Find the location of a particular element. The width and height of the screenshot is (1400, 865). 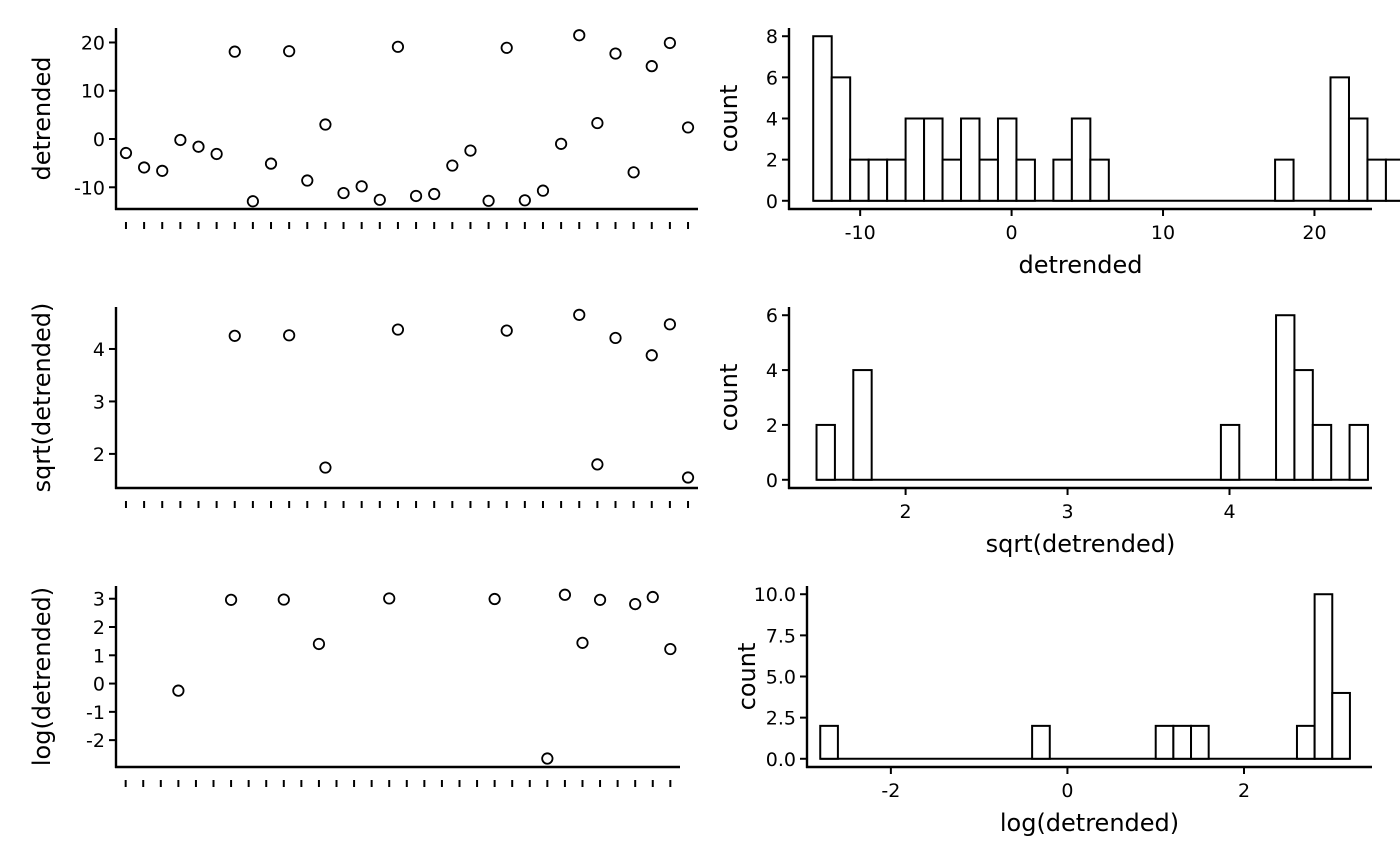

x-tick-label: -2 is located at coordinates (890, 791).